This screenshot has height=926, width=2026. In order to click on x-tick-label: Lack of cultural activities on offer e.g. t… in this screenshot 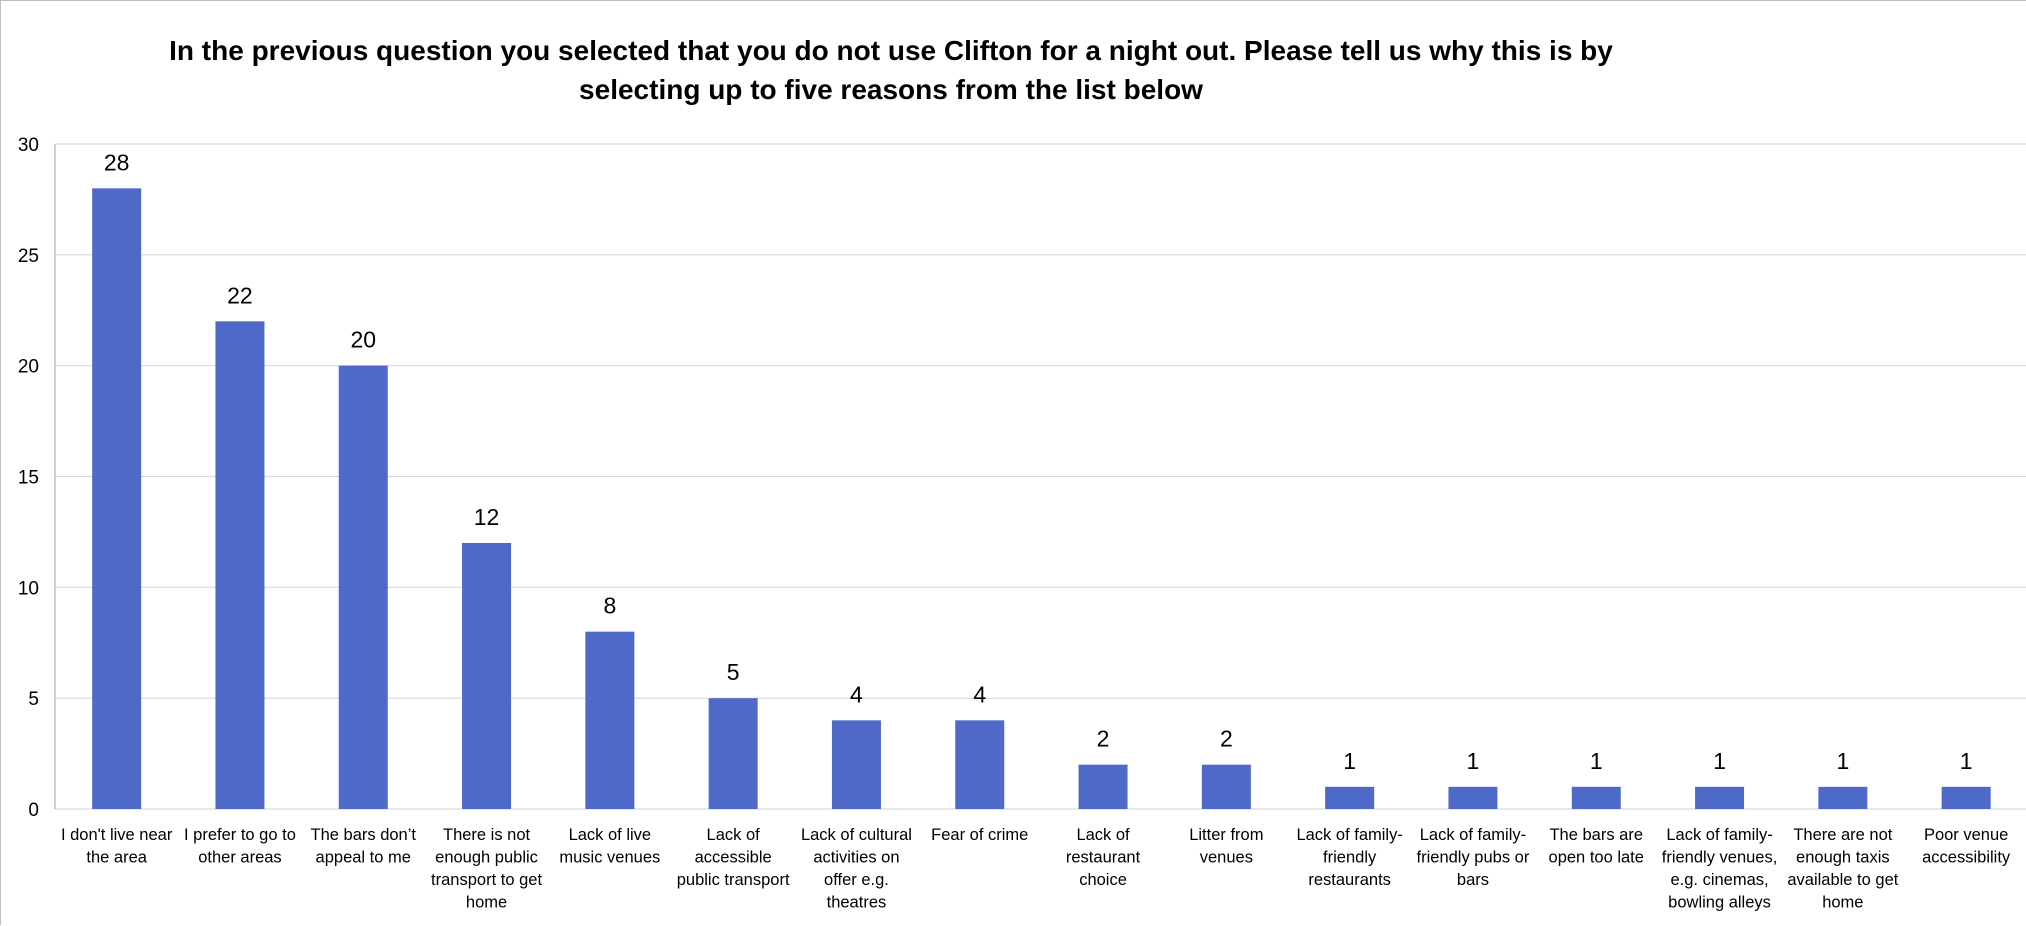, I will do `click(856, 869)`.